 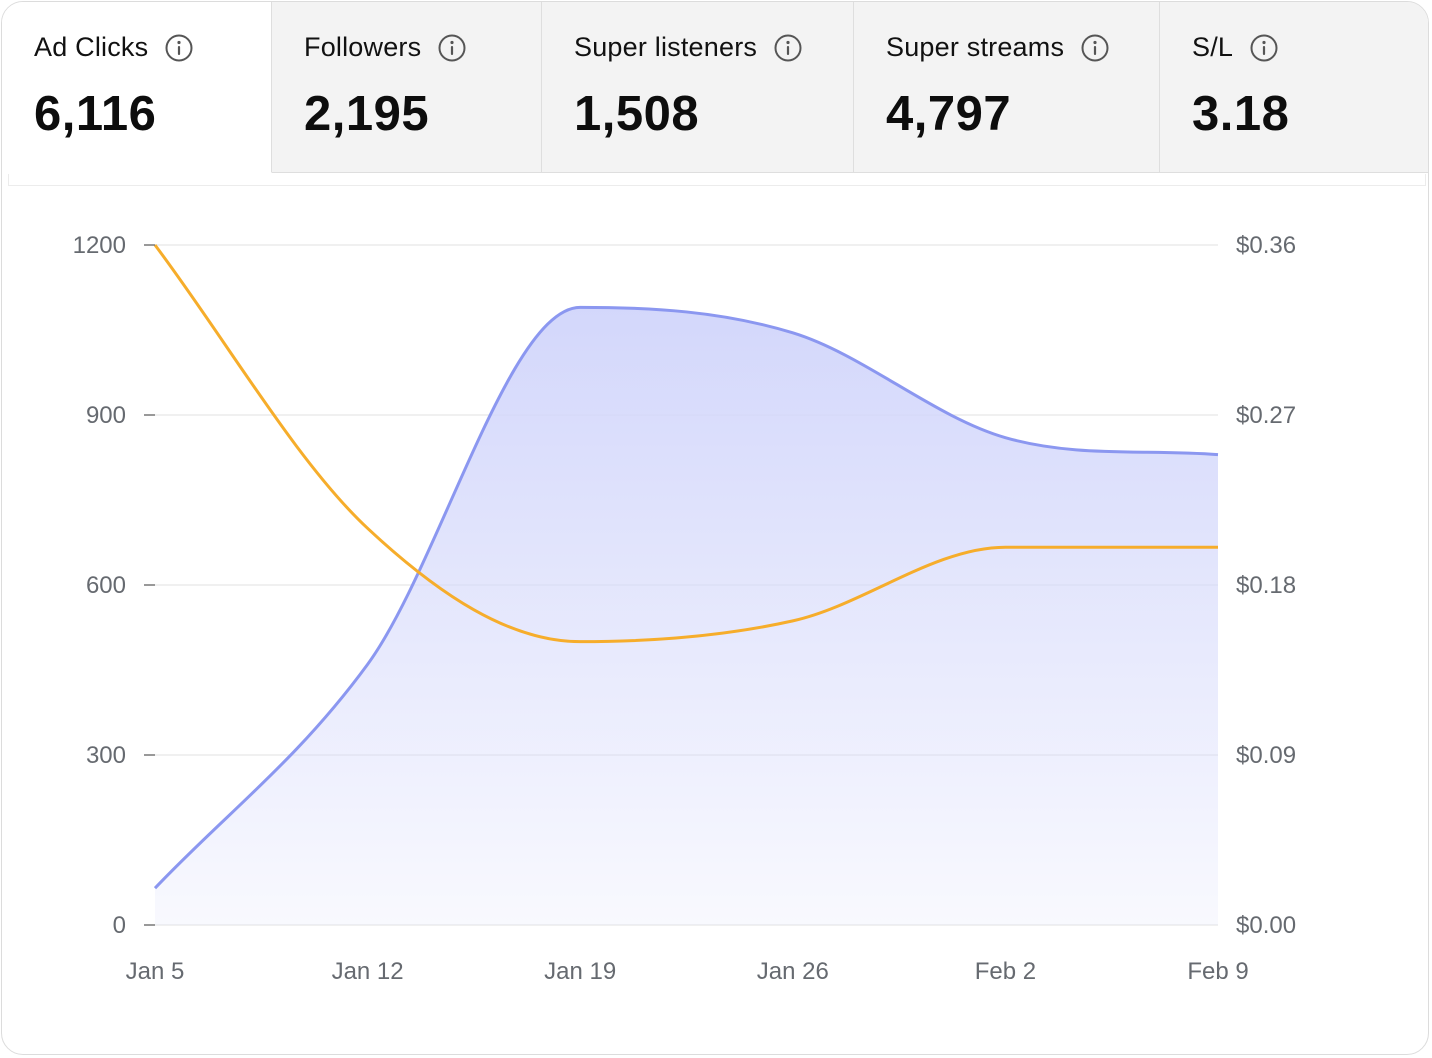 I want to click on tab-ad-clicks: Ad Clicks 6,116, so click(x=137, y=87).